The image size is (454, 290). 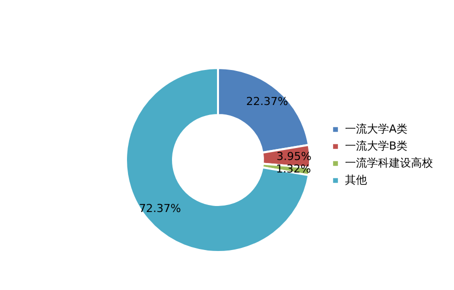 I want to click on data-label: 22.37%, so click(x=267, y=101).